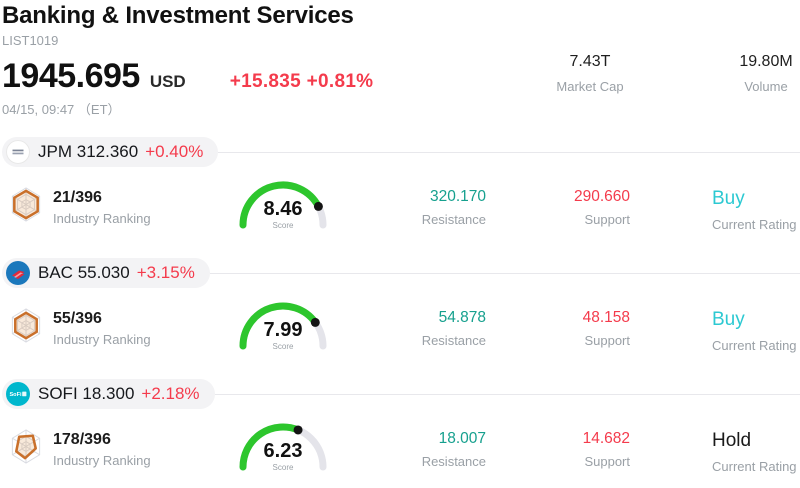 The height and width of the screenshot is (488, 800). Describe the element at coordinates (754, 452) in the screenshot. I see `rating-cell: Hold Current Rating` at that location.